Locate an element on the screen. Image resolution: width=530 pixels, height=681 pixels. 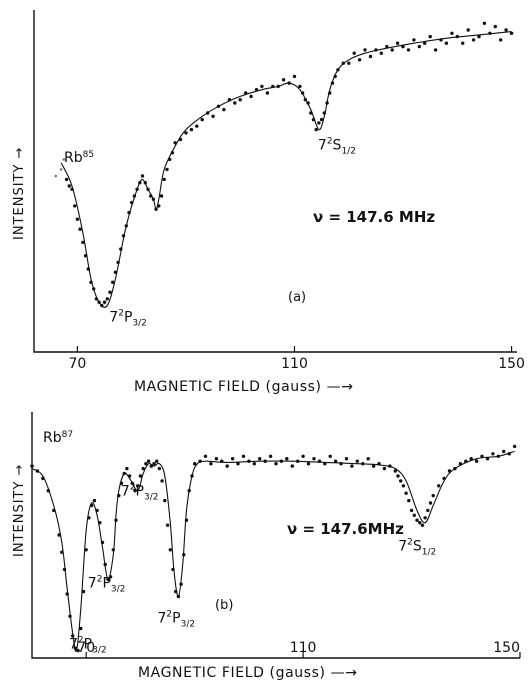
peak-label-b-0: 72P3/2 is located at coordinates (88, 646).